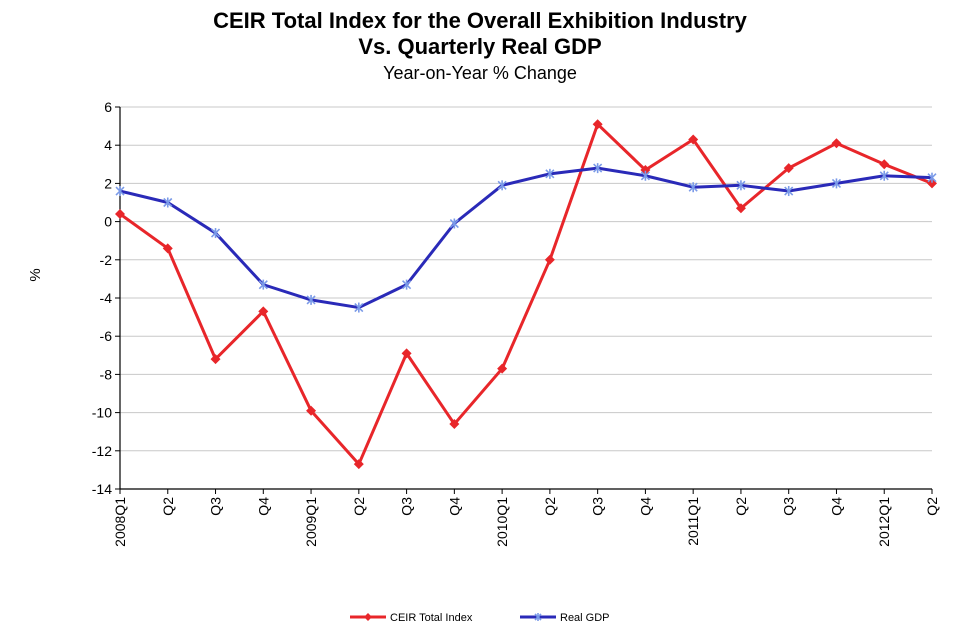 This screenshot has height=640, width=960. I want to click on y-axis-ticks: 6 4 2 0 -2 -4 -6 -8 -10 -12 -14, so click(106, 298).